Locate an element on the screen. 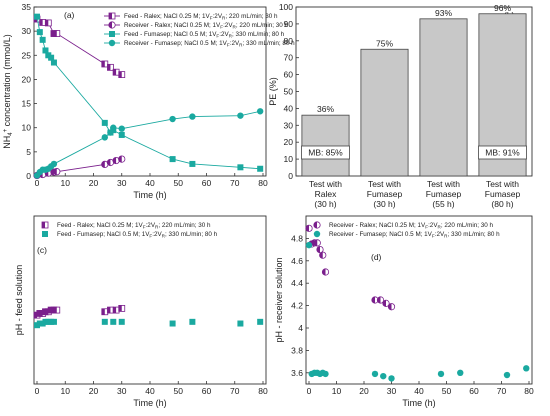 This screenshot has width=550, height=416. panel-0-ytick-label-4: 20 is located at coordinates (27, 79).